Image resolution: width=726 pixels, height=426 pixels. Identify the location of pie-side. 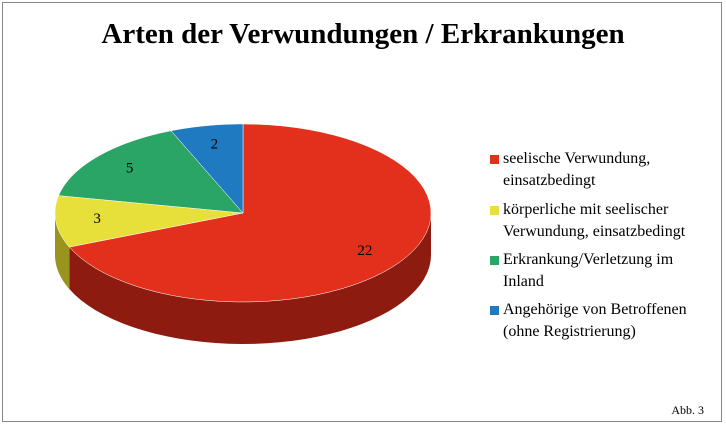
(62, 251).